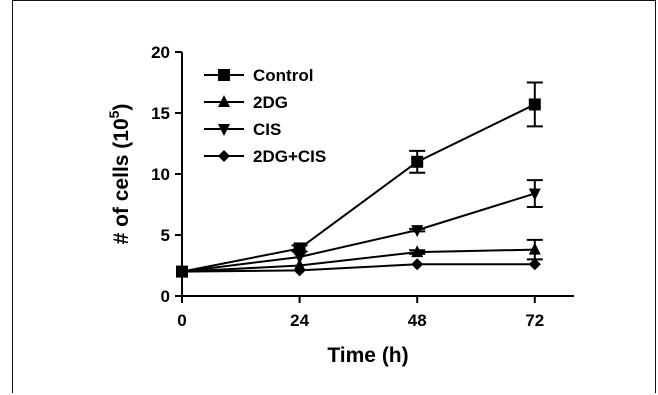 The image size is (658, 395). Describe the element at coordinates (181, 320) in the screenshot. I see `x-tick-label: 0` at that location.